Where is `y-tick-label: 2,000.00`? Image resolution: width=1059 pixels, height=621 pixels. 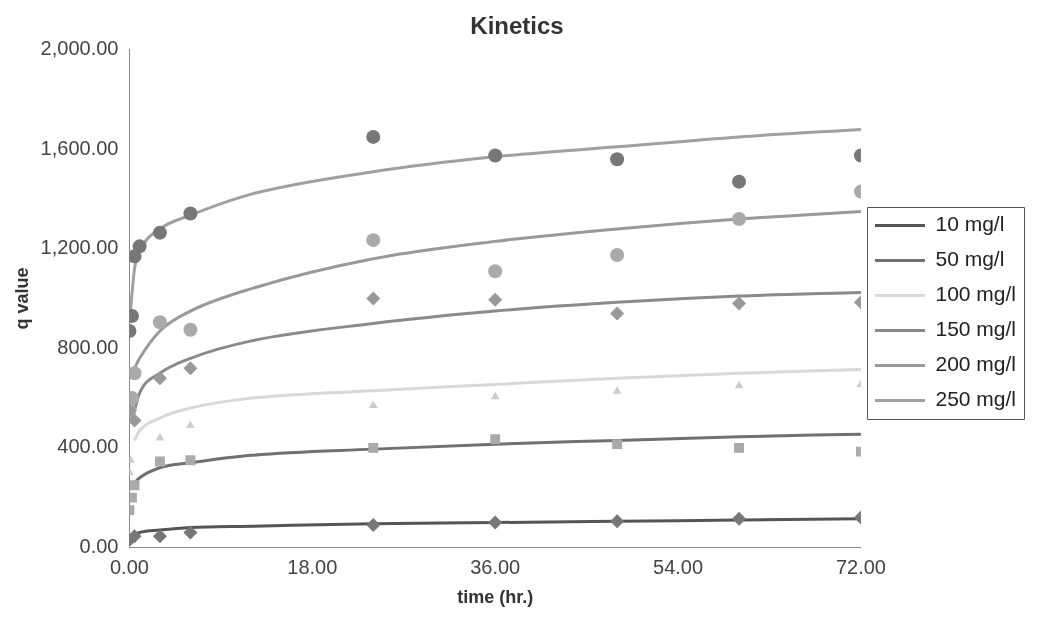 y-tick-label: 2,000.00 is located at coordinates (79, 48).